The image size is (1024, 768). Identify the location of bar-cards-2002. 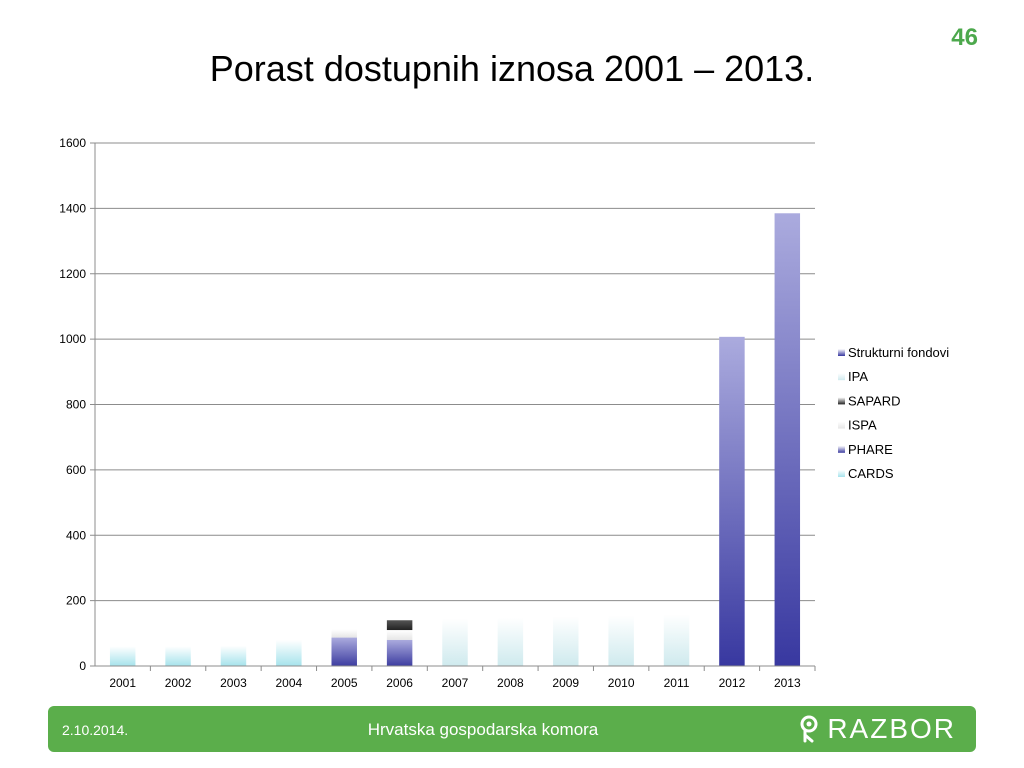
(178, 656).